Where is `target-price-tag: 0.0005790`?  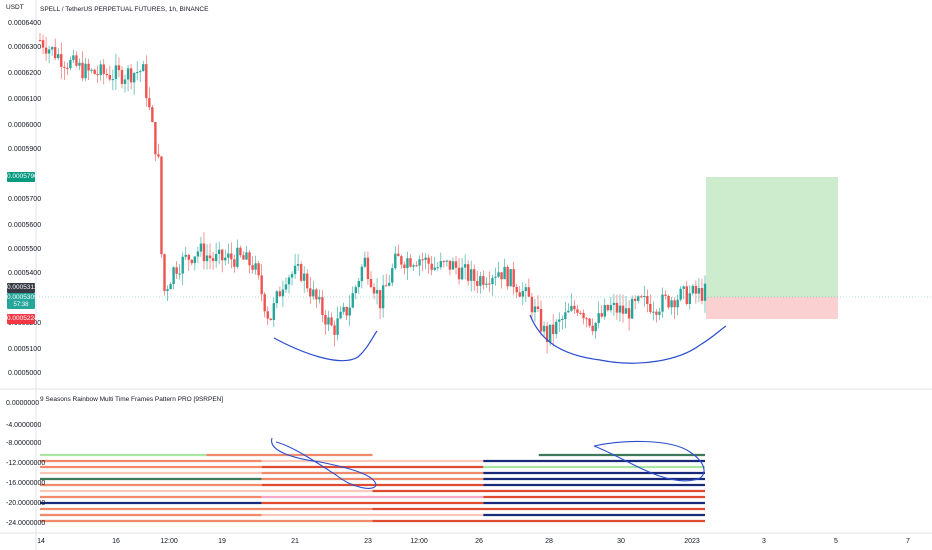
target-price-tag: 0.0005790 is located at coordinates (22, 177).